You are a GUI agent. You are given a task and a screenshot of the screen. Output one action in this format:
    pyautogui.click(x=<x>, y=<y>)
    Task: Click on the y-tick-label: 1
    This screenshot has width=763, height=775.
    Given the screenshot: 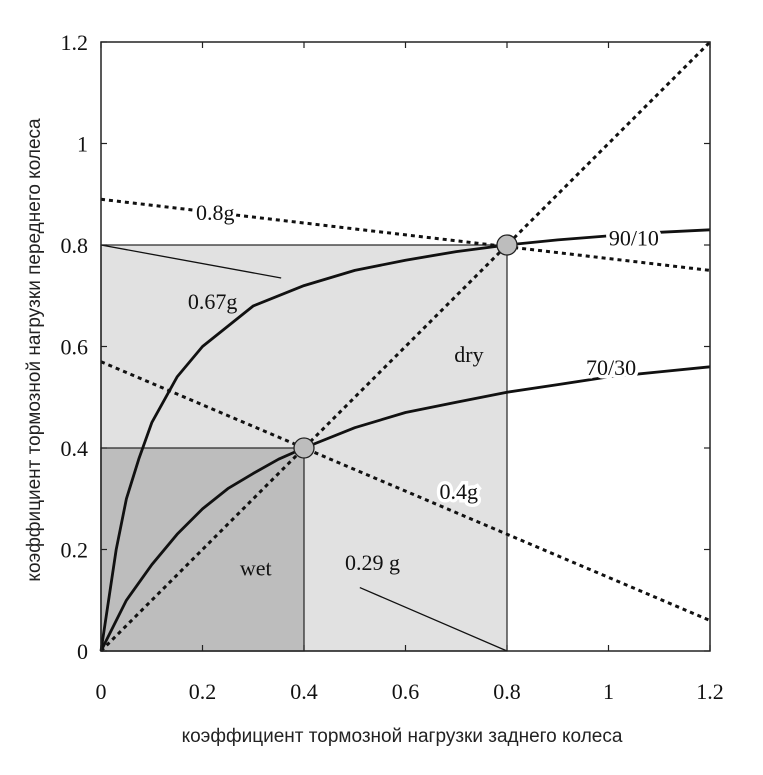 What is the action you would take?
    pyautogui.click(x=82, y=144)
    